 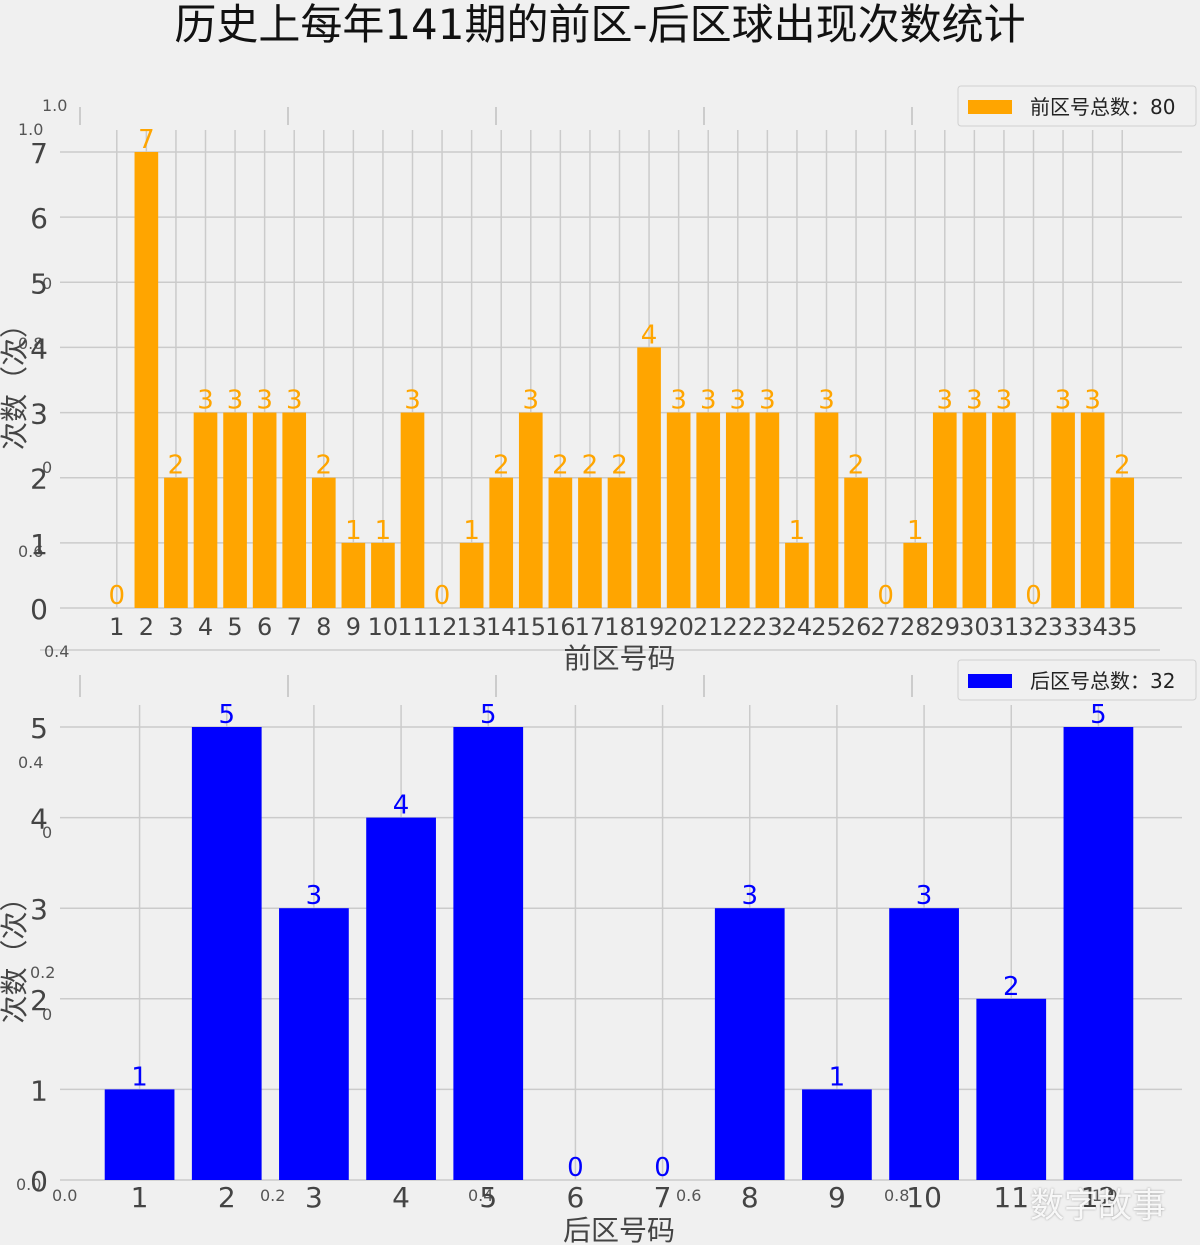 What do you see at coordinates (42, 972) in the screenshot?
I see `background-y-tick-label: 0.2` at bounding box center [42, 972].